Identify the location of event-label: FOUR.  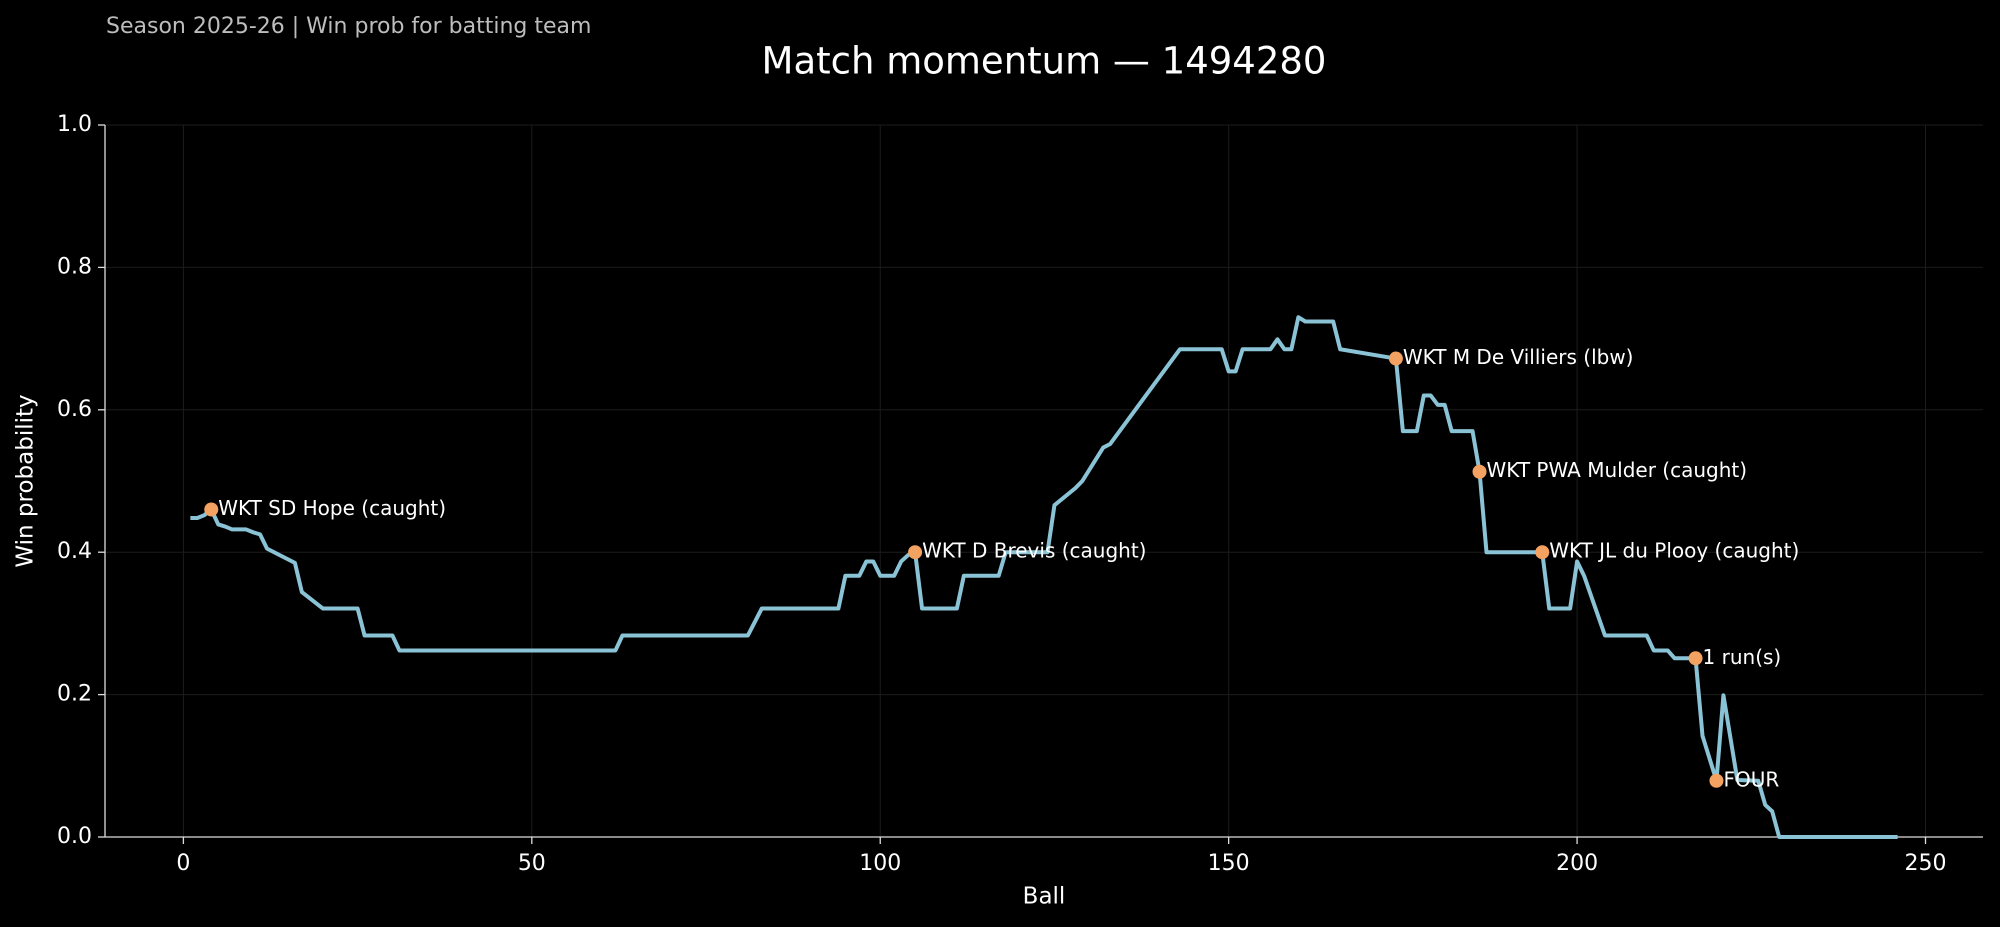
(1751, 779).